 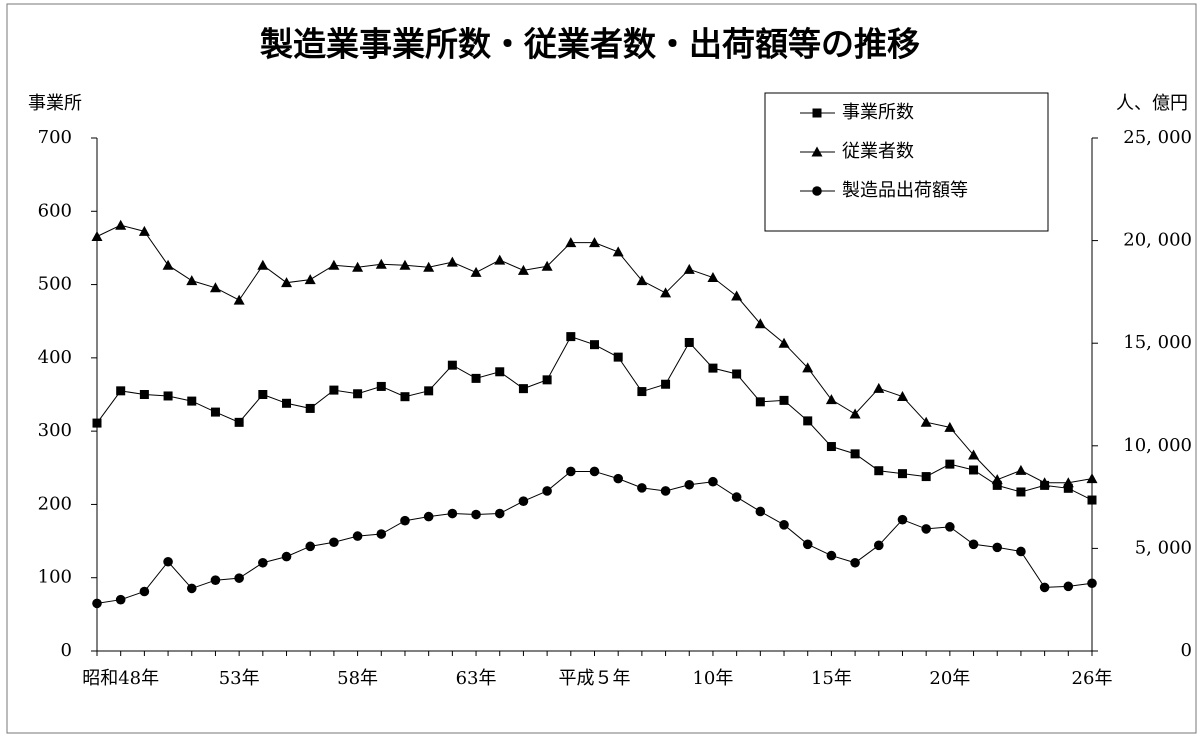 What do you see at coordinates (878, 151) in the screenshot?
I see `legend-label: 従業者数` at bounding box center [878, 151].